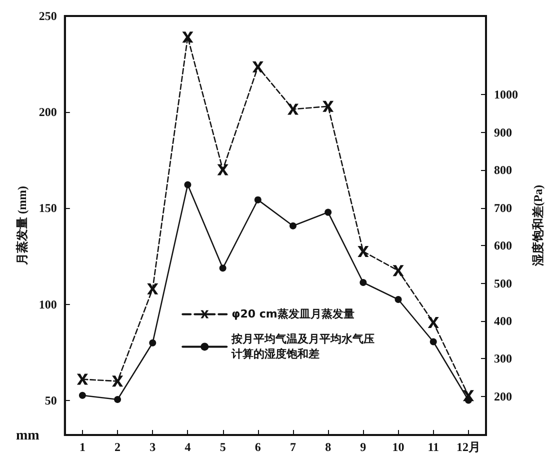 Image resolution: width=560 pixels, height=461 pixels. Describe the element at coordinates (503, 245) in the screenshot. I see `y2-tick-label: 600` at that location.